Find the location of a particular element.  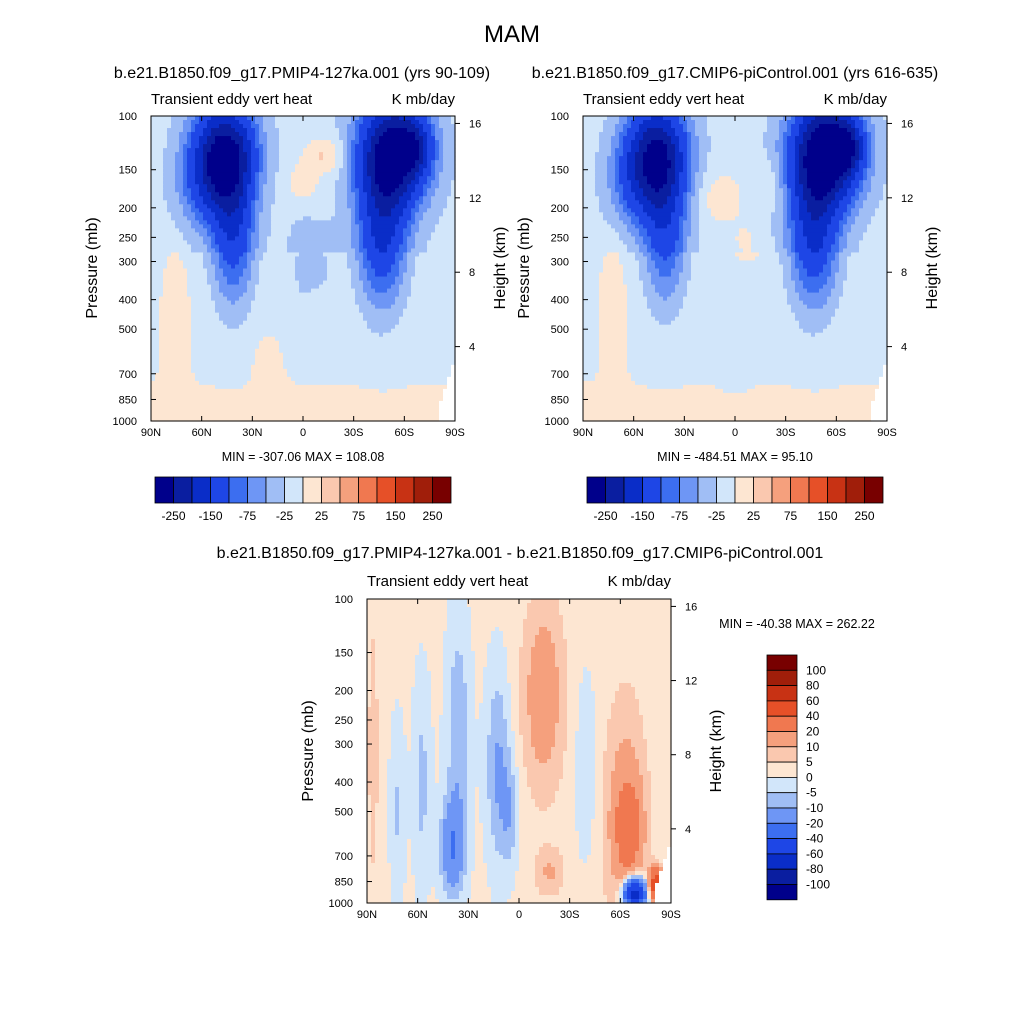

y2-tick-label: 16 is located at coordinates (907, 124).